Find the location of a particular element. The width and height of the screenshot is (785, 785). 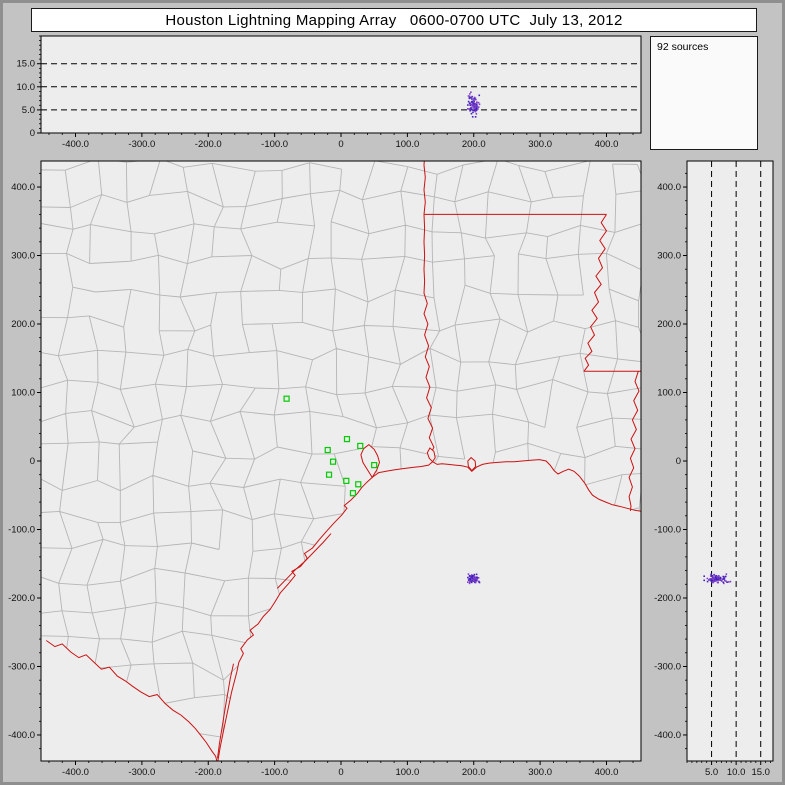

lma-station-markers is located at coordinates (330, 446).